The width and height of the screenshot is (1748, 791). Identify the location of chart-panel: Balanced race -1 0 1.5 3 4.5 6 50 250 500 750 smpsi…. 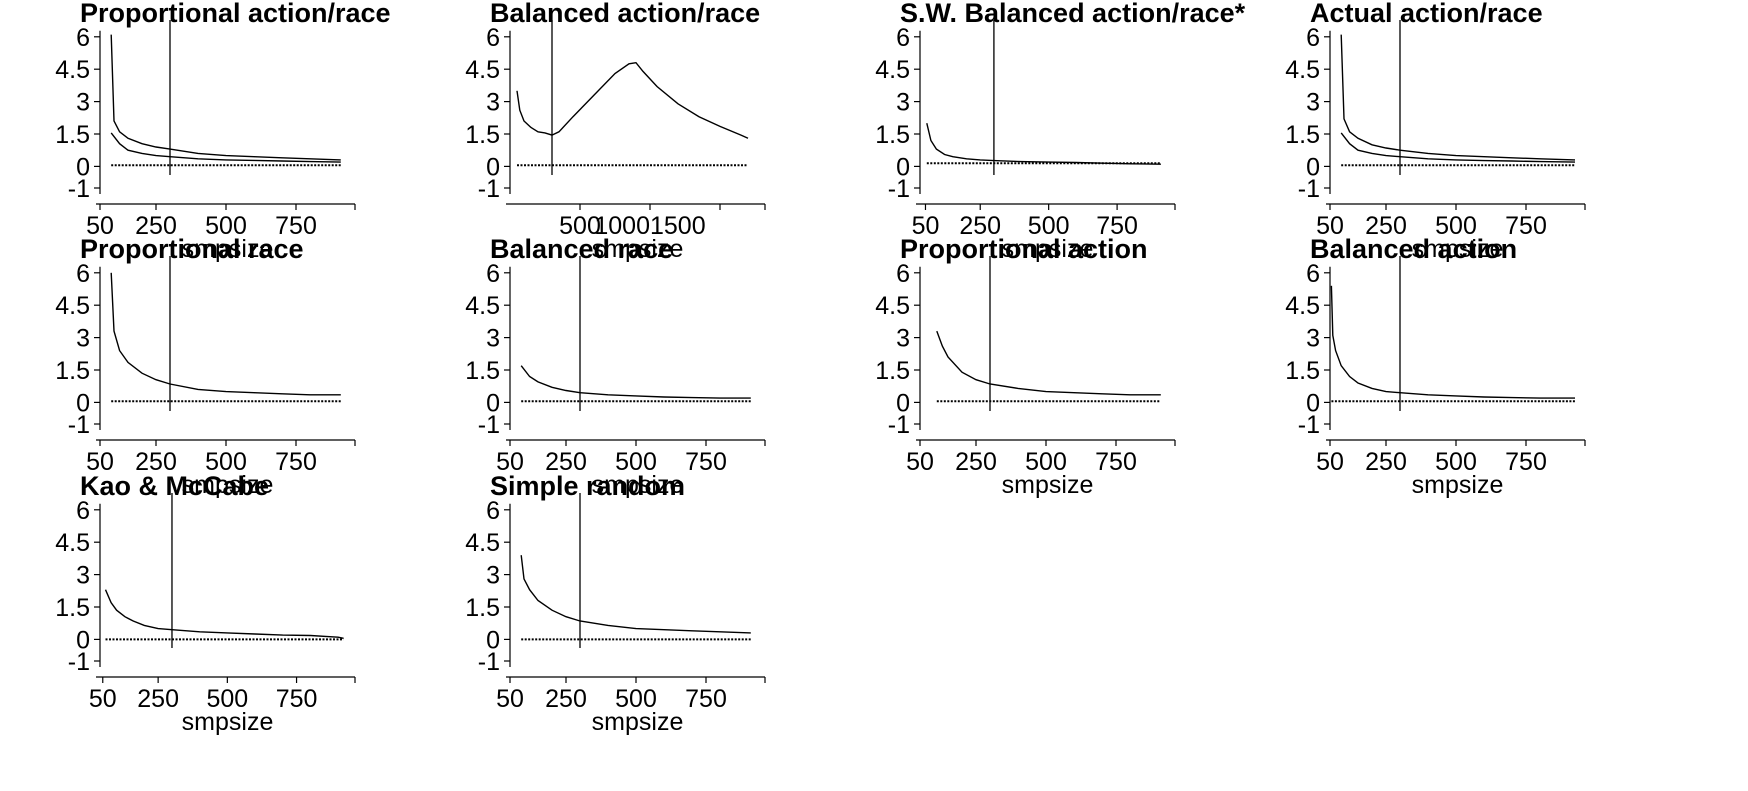
(692, 366).